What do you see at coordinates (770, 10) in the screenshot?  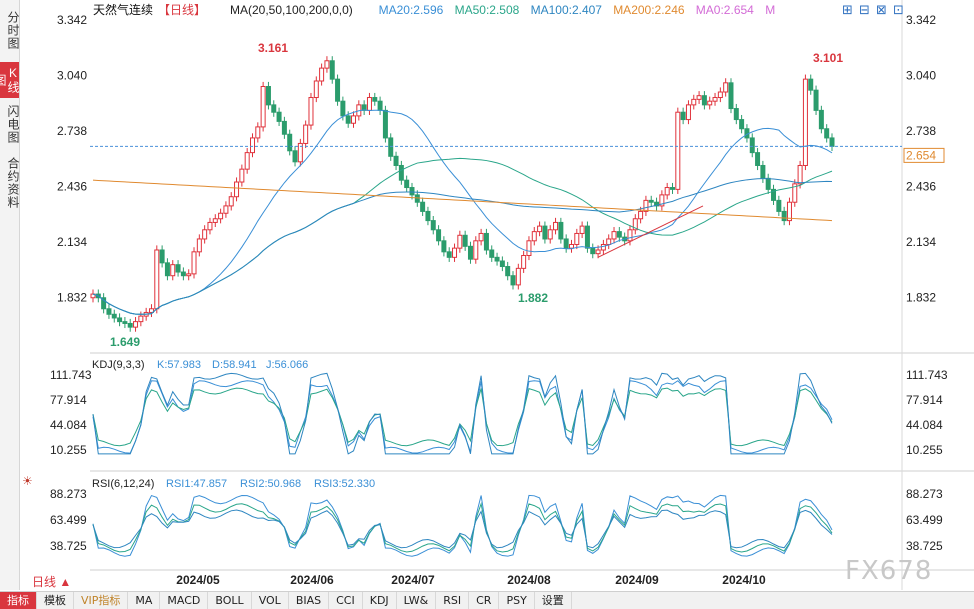 I see `ma-legend-item: M` at bounding box center [770, 10].